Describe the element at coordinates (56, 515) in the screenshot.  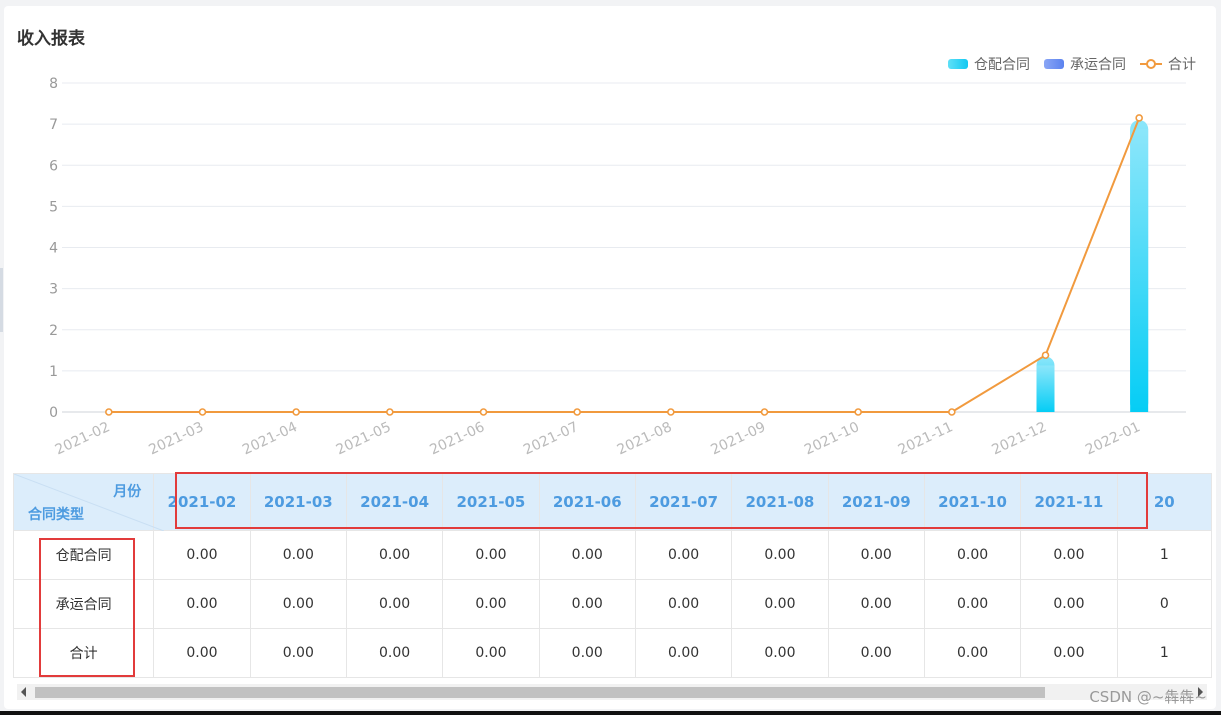
I see `corner-type-label: 合同类型` at that location.